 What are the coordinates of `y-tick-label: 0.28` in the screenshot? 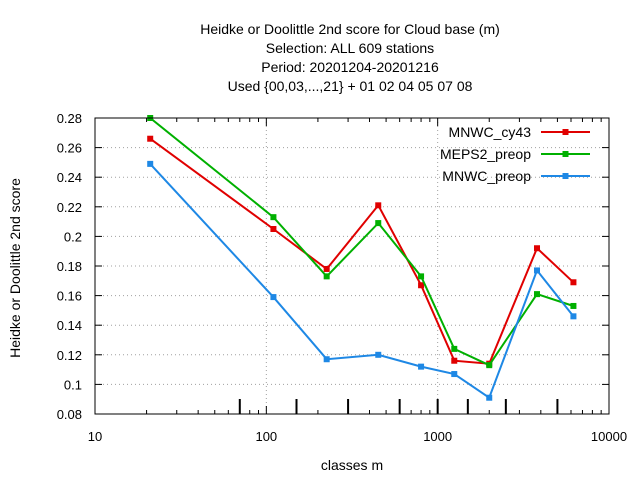 It's located at (69, 118).